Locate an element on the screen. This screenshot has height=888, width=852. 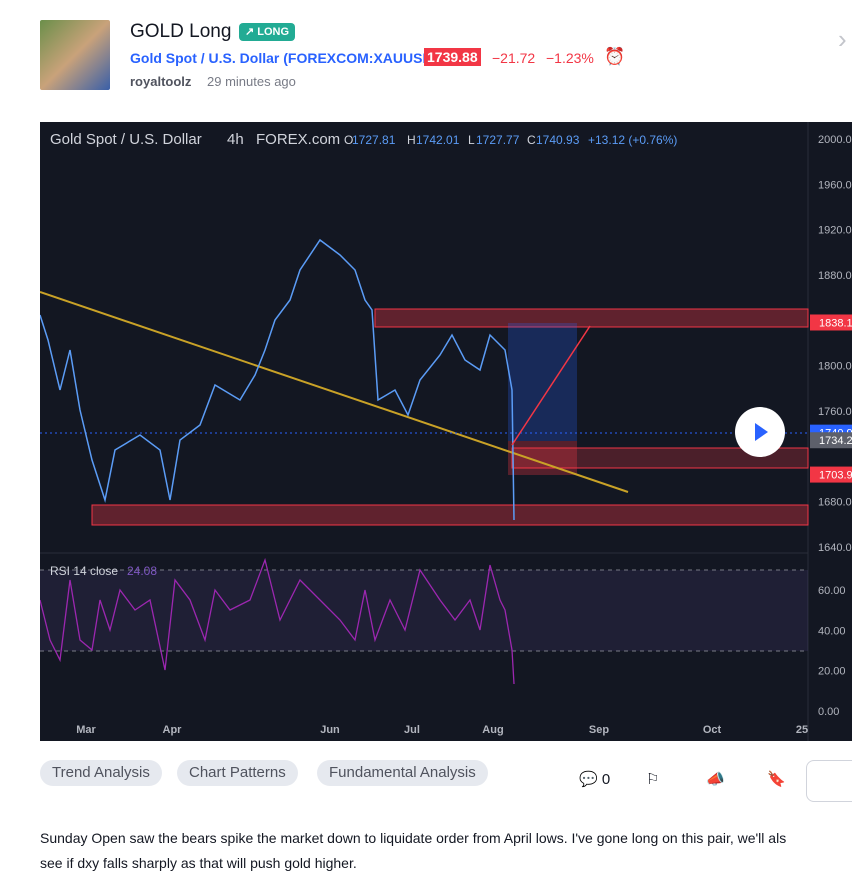
time-tick-label: Aug is located at coordinates (492, 730).